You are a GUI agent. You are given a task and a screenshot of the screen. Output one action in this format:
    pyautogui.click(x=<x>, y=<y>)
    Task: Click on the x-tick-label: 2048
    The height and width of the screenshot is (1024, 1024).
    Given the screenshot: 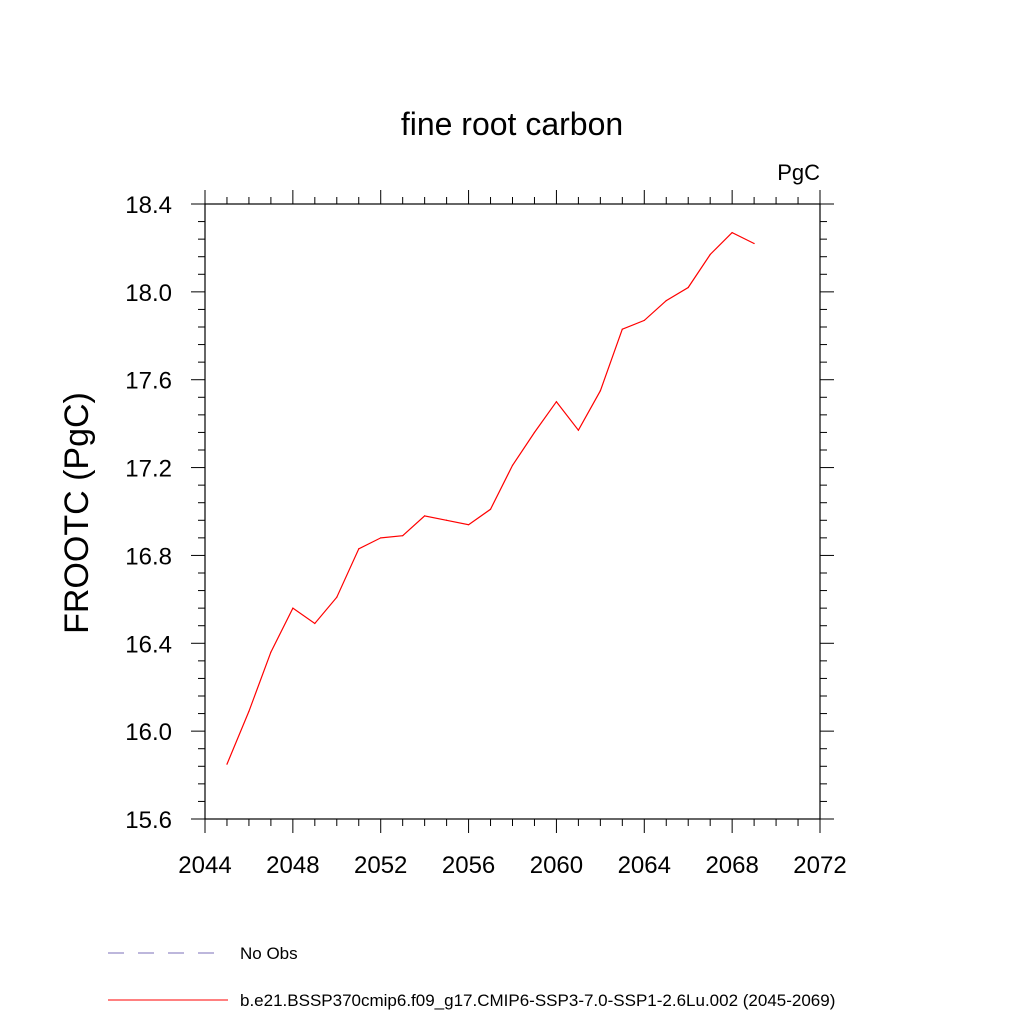 What is the action you would take?
    pyautogui.click(x=292, y=865)
    